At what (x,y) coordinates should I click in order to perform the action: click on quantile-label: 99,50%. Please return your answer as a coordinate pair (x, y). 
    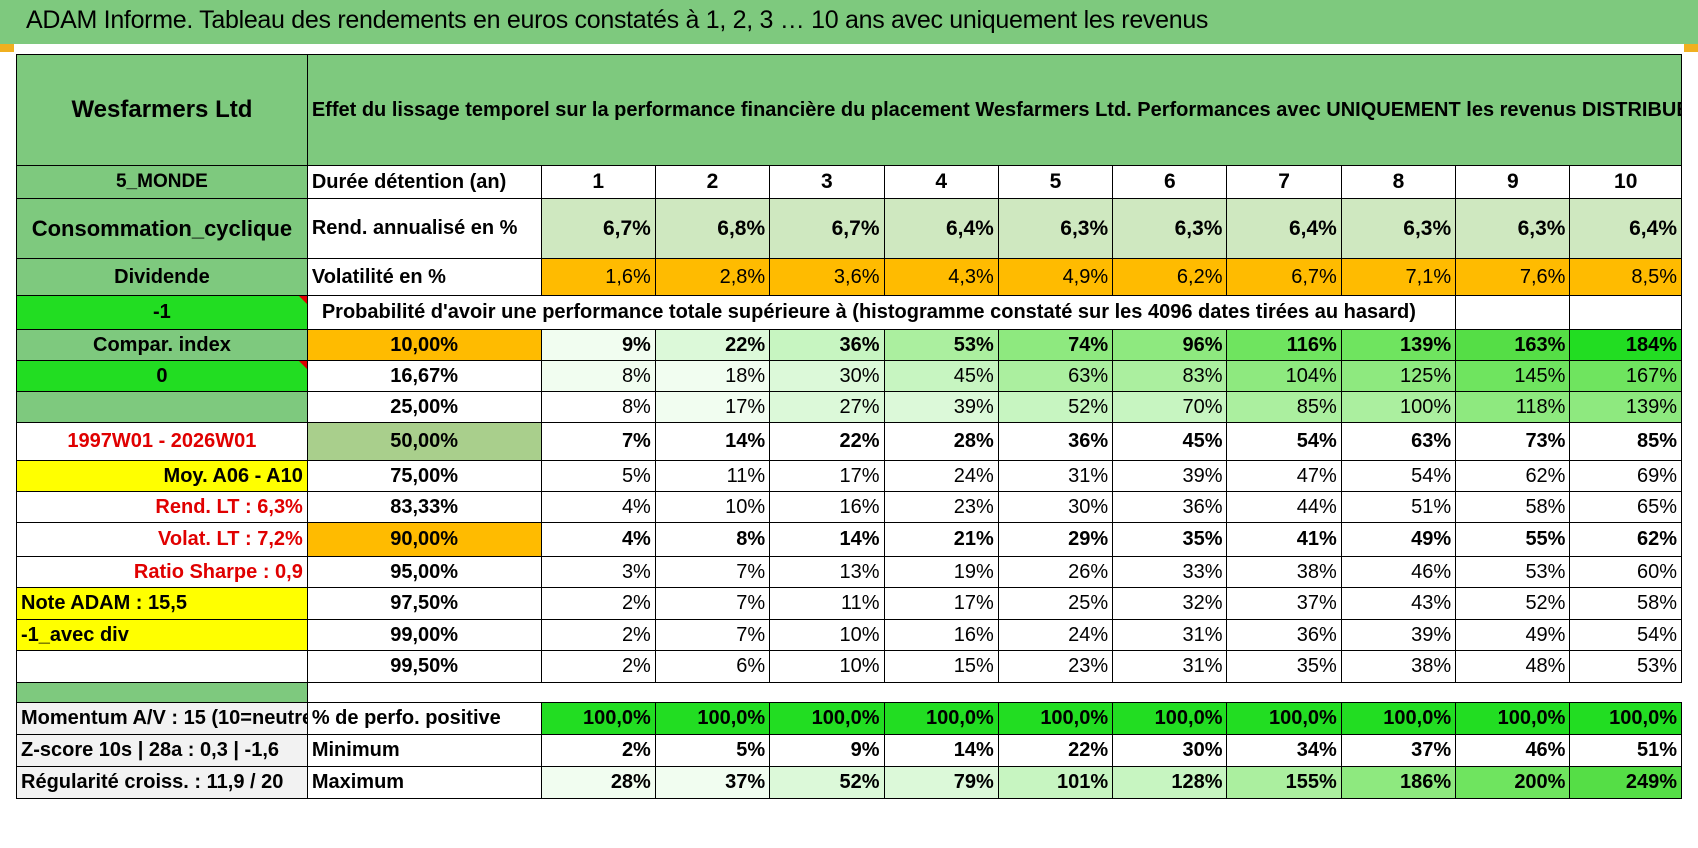
    Looking at the image, I should click on (424, 666).